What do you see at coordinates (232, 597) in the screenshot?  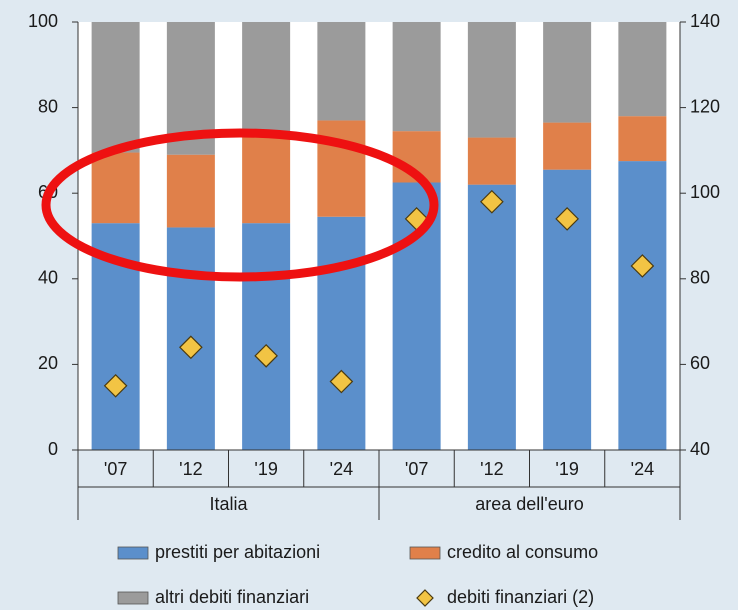 I see `legend-label: altri debiti finanziari` at bounding box center [232, 597].